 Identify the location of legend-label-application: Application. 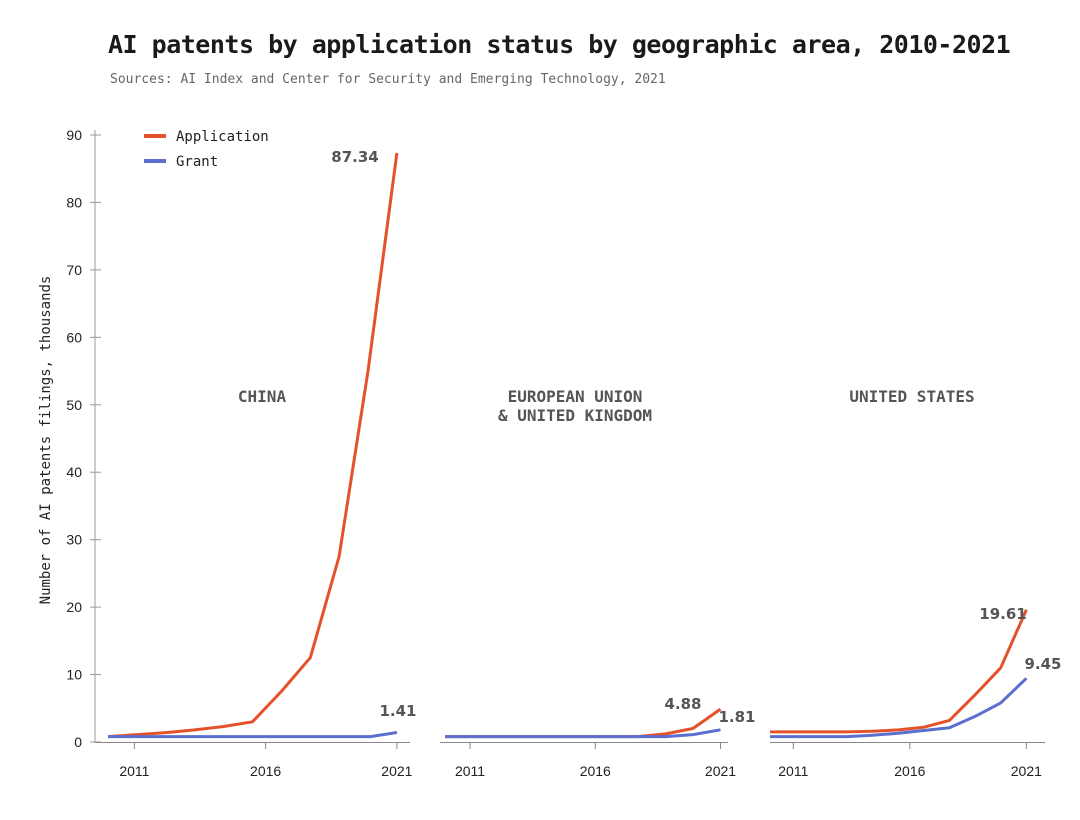
(222, 137).